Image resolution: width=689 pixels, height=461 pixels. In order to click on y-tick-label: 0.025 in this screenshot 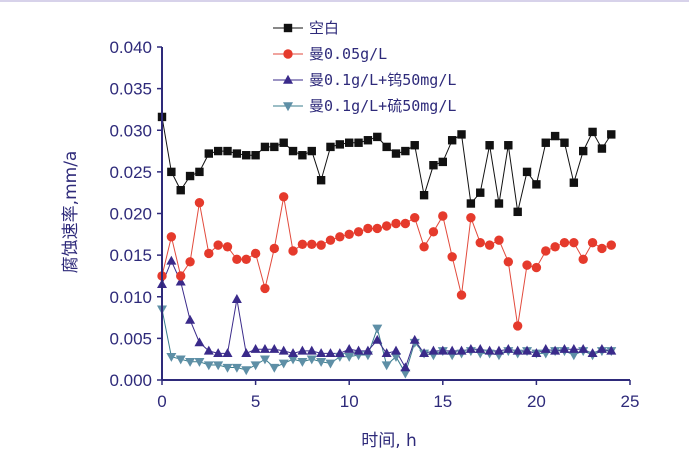, I will do `click(130, 172)`.